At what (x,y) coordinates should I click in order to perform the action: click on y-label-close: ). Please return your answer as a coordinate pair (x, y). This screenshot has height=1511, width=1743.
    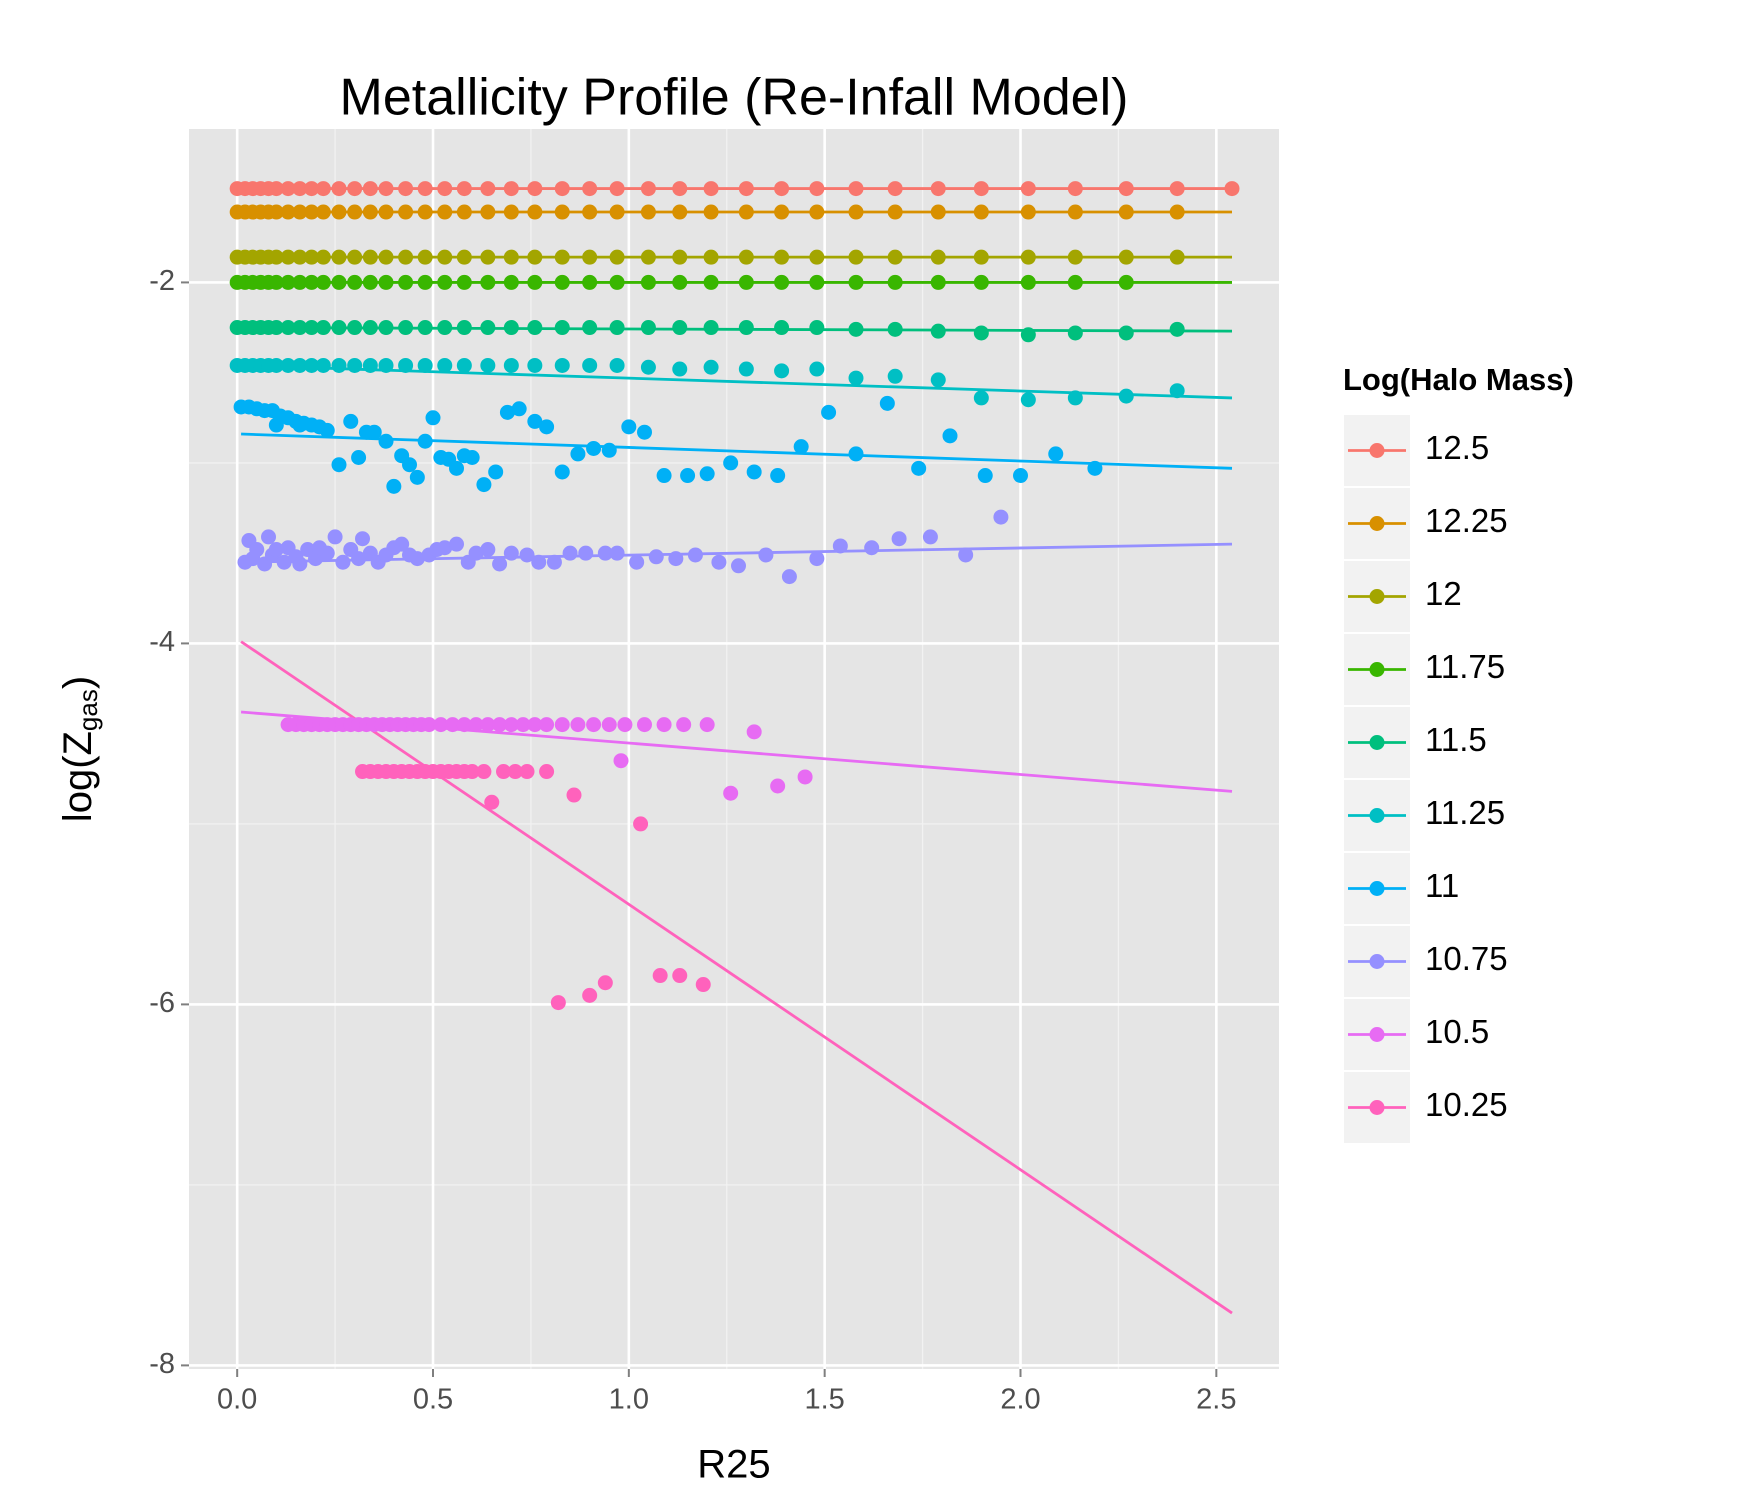
    Looking at the image, I should click on (78, 682).